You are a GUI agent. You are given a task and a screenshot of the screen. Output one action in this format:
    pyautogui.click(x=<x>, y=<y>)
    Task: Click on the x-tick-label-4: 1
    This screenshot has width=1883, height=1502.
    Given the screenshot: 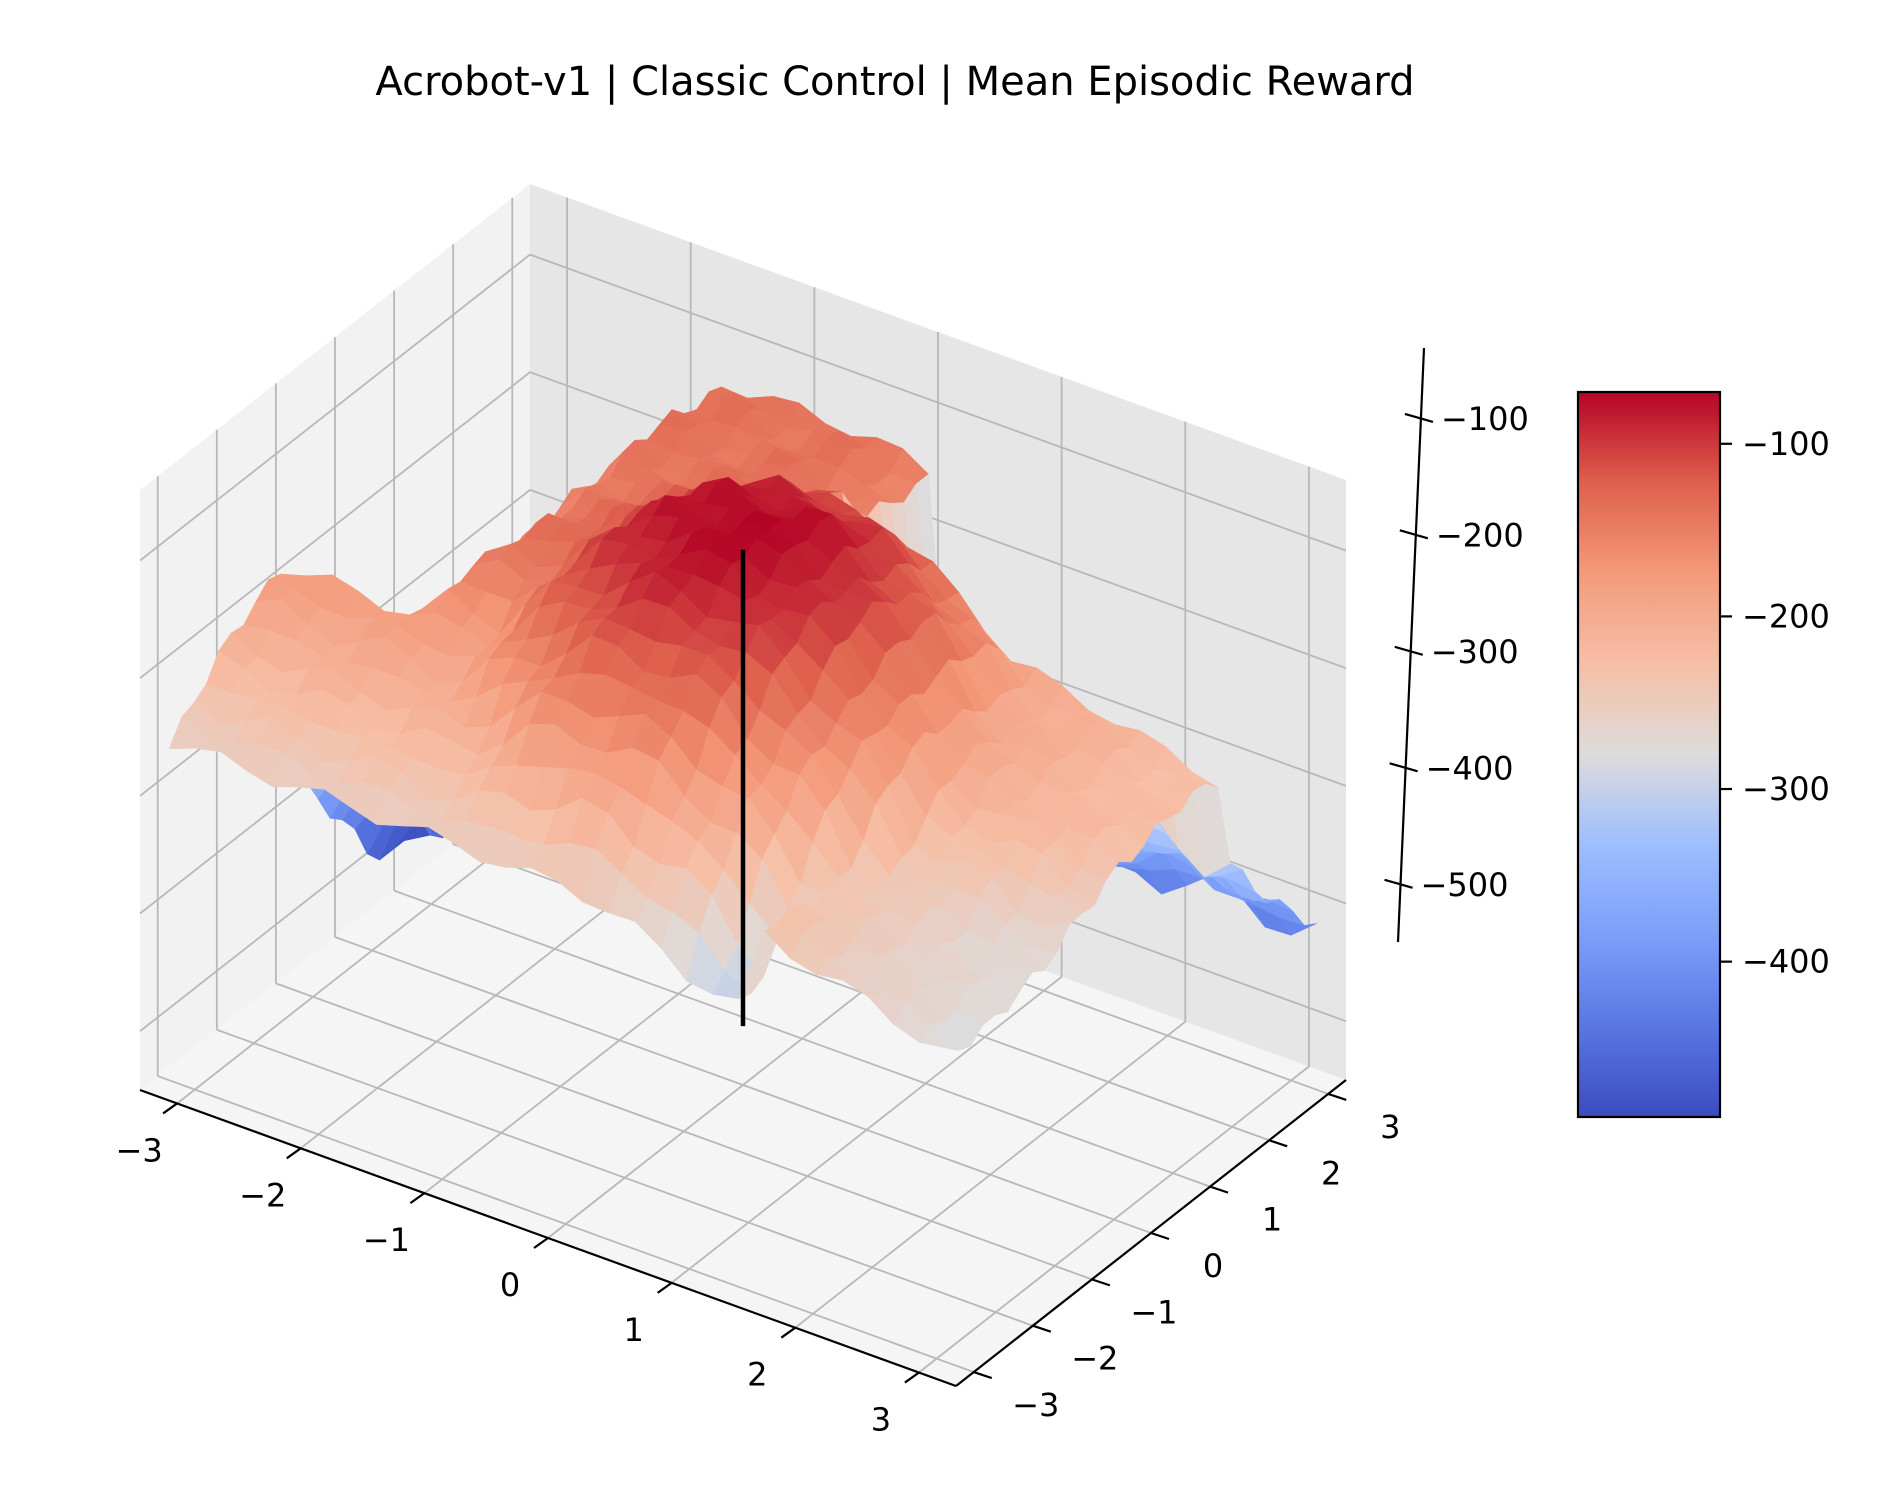 What is the action you would take?
    pyautogui.click(x=633, y=1330)
    